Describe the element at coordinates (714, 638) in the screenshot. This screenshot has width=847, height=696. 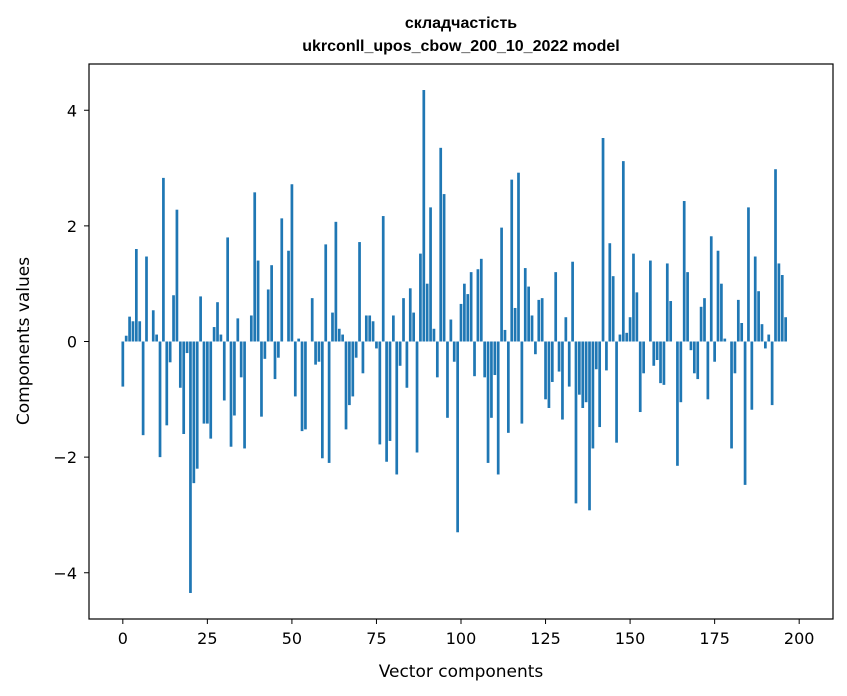
I see `x-tick-label: 175` at that location.